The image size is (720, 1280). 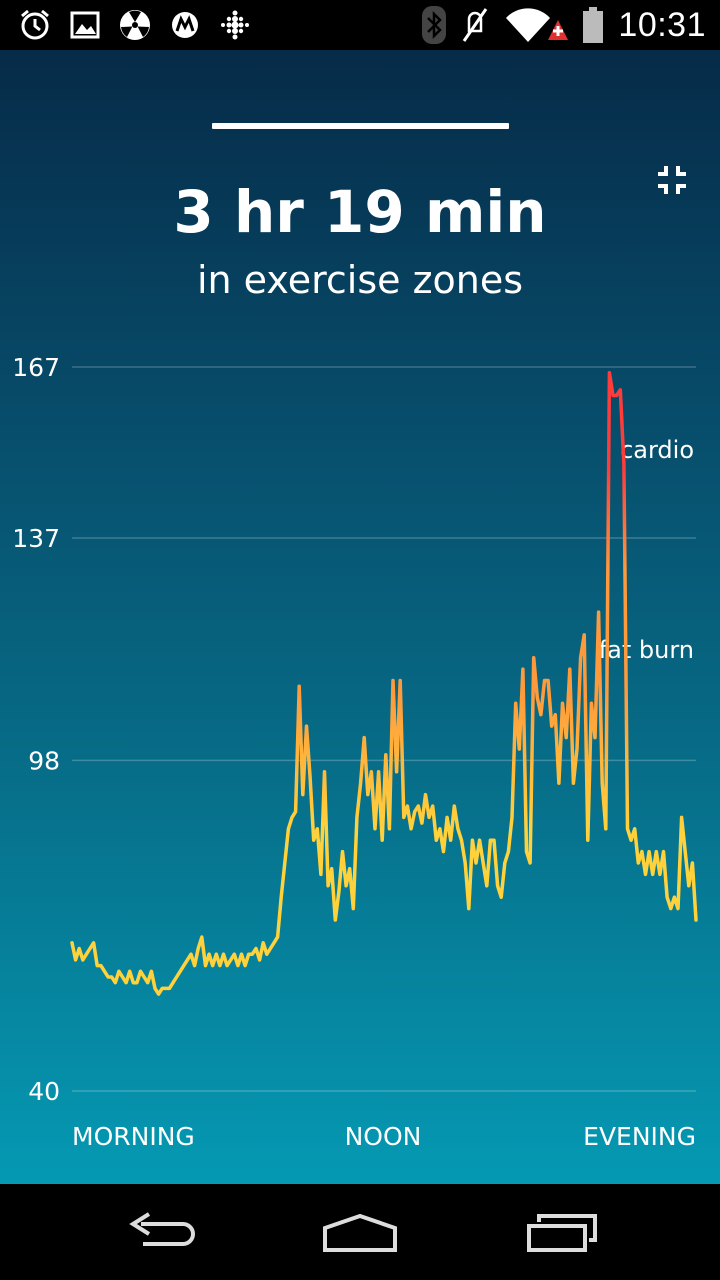 I want to click on x-axis-label: NOON, so click(x=383, y=1136).